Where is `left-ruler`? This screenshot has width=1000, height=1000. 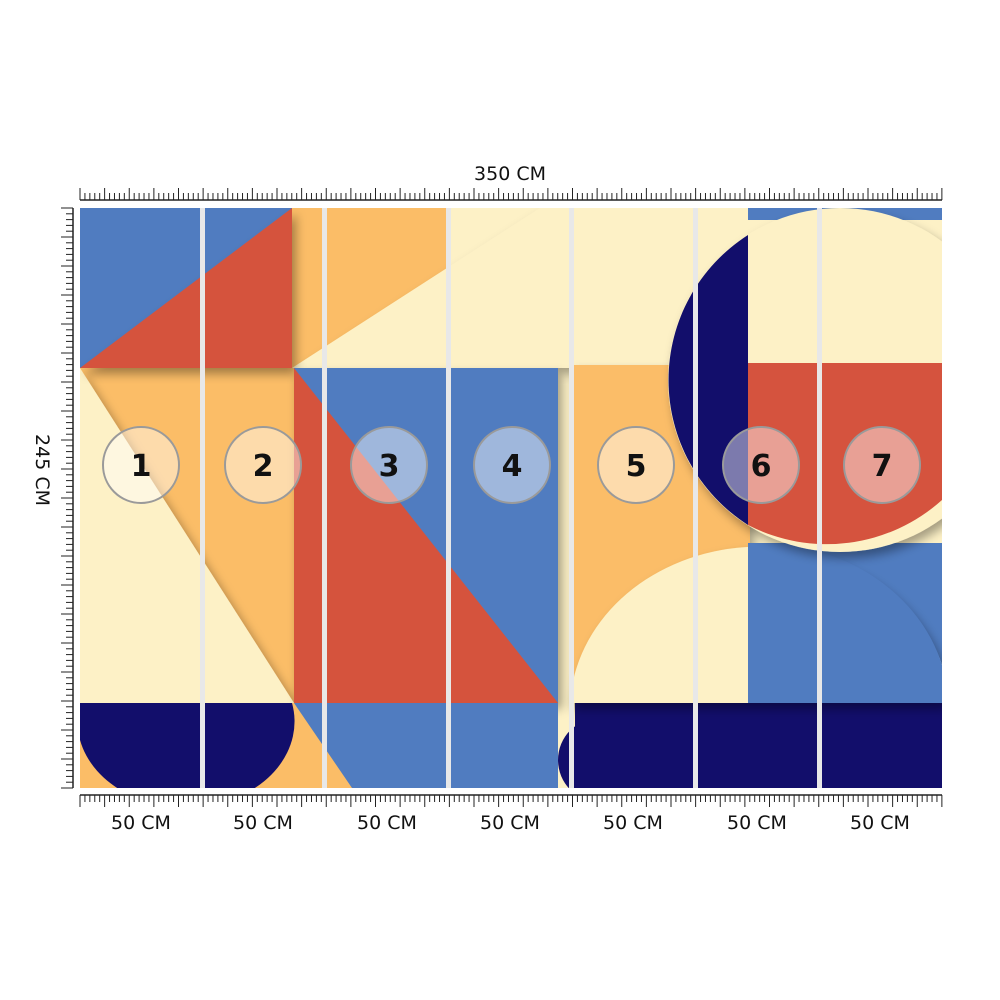 left-ruler is located at coordinates (67, 498).